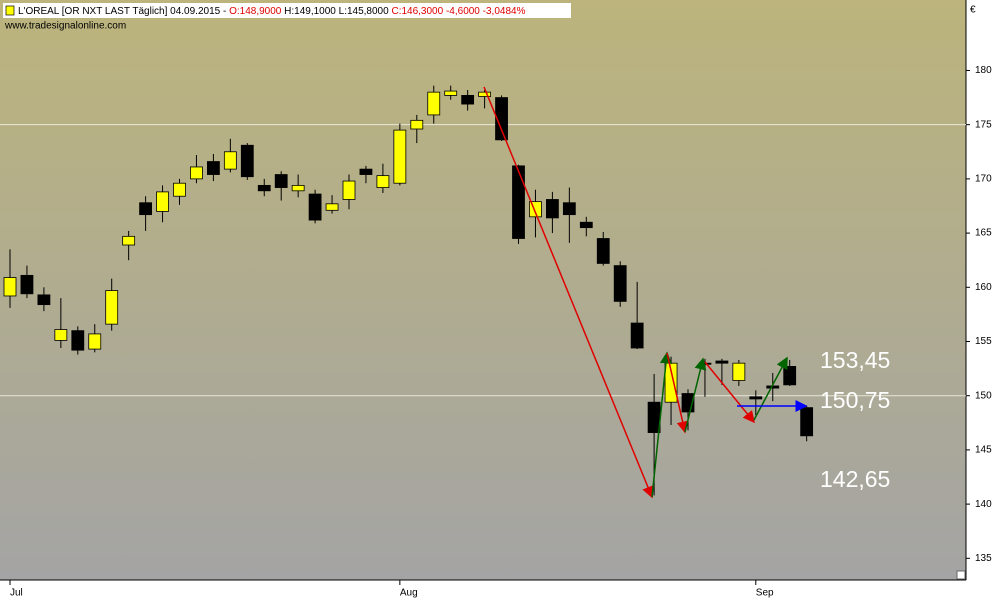  I want to click on header-icon, so click(10, 10).